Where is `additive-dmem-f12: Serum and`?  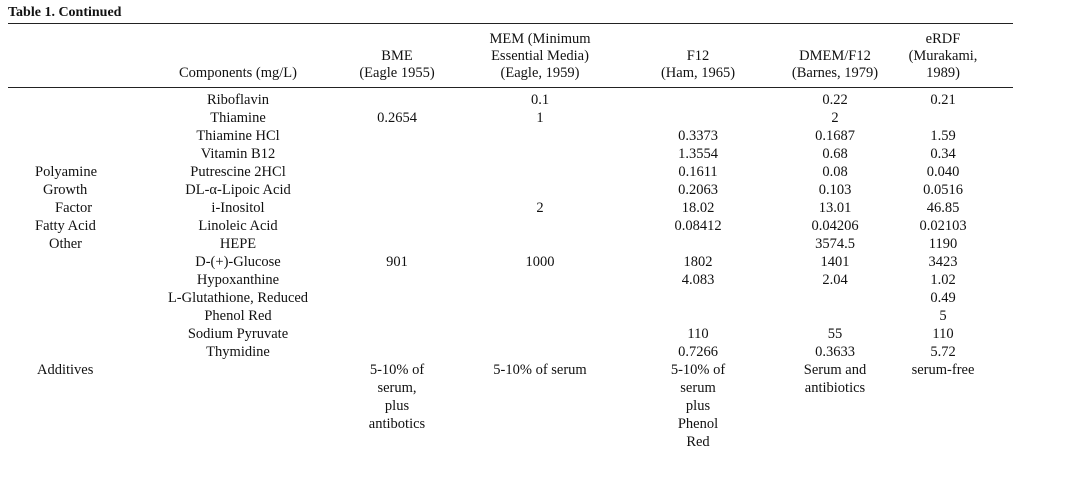 additive-dmem-f12: Serum and is located at coordinates (835, 370).